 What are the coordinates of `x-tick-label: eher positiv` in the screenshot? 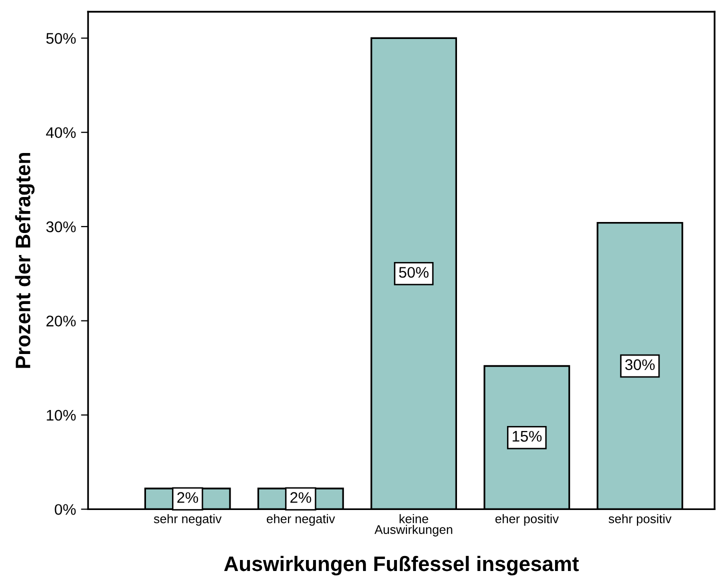 It's located at (527, 520).